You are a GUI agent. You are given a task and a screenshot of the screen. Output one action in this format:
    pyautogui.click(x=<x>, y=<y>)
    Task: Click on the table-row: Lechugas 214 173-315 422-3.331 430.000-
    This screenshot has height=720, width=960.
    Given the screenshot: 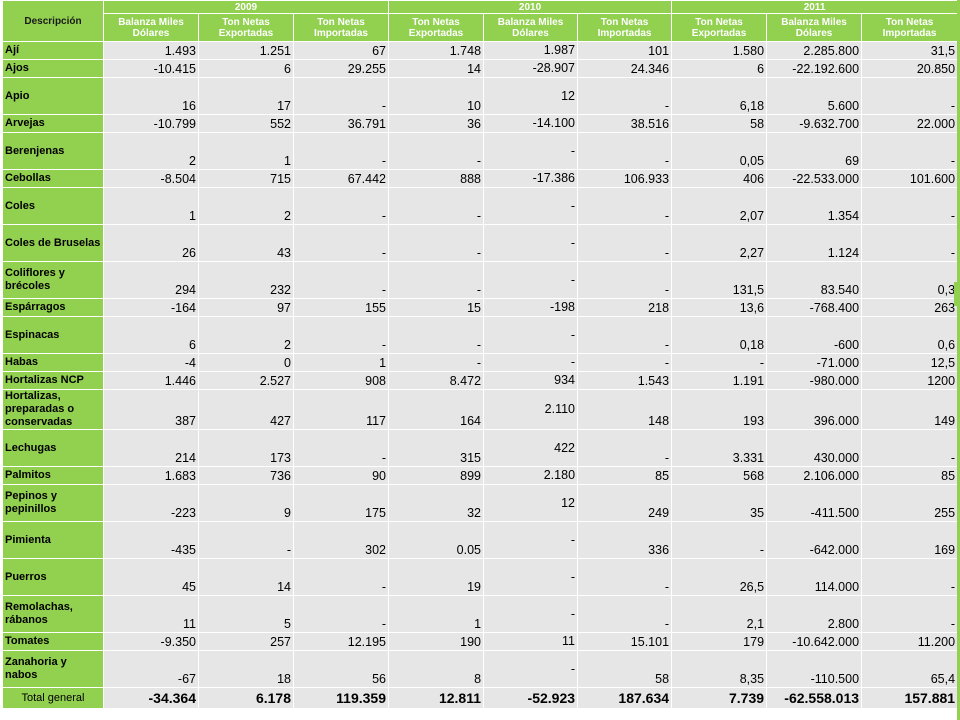 What is the action you would take?
    pyautogui.click(x=480, y=448)
    